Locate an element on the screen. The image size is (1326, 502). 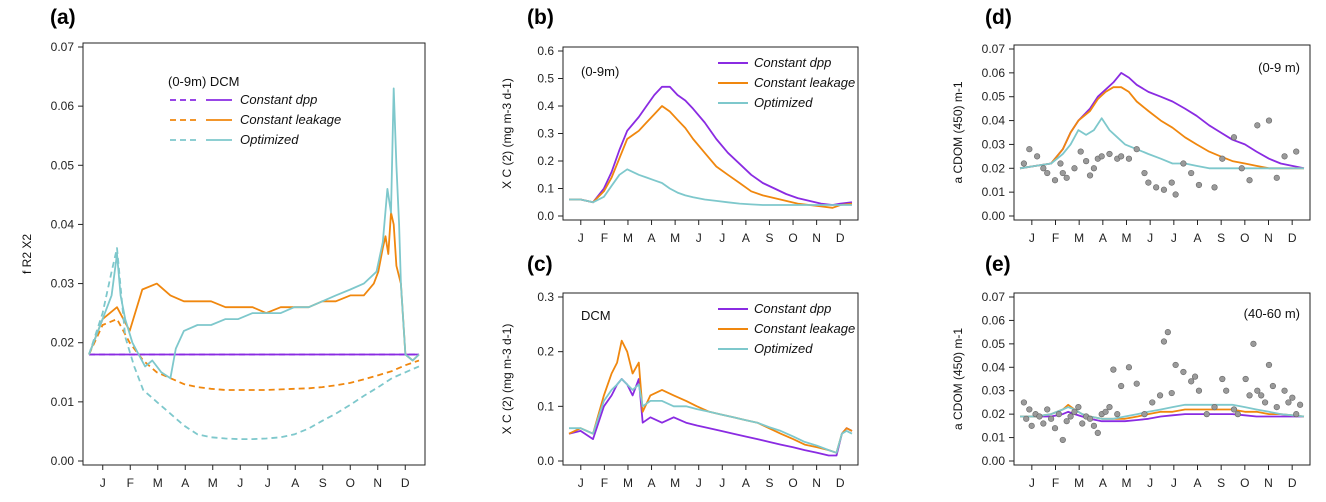
series-line-optimized-0-9m is located at coordinates (254, 233).